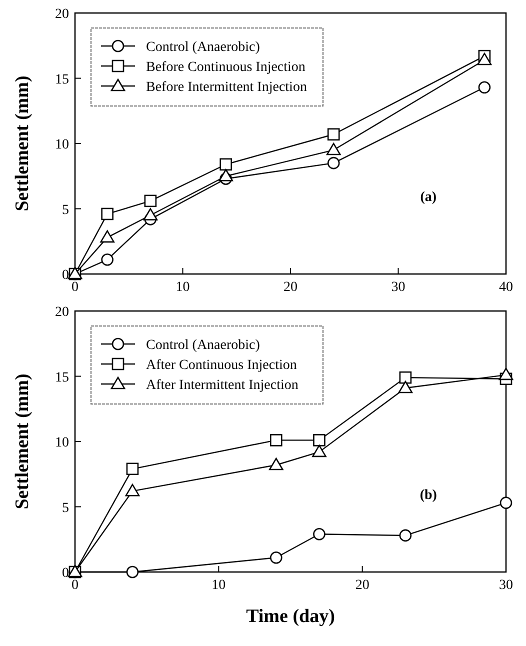 This screenshot has width=526, height=646. Describe the element at coordinates (222, 385) in the screenshot. I see `legend-label: After Intermittent Injection` at that location.